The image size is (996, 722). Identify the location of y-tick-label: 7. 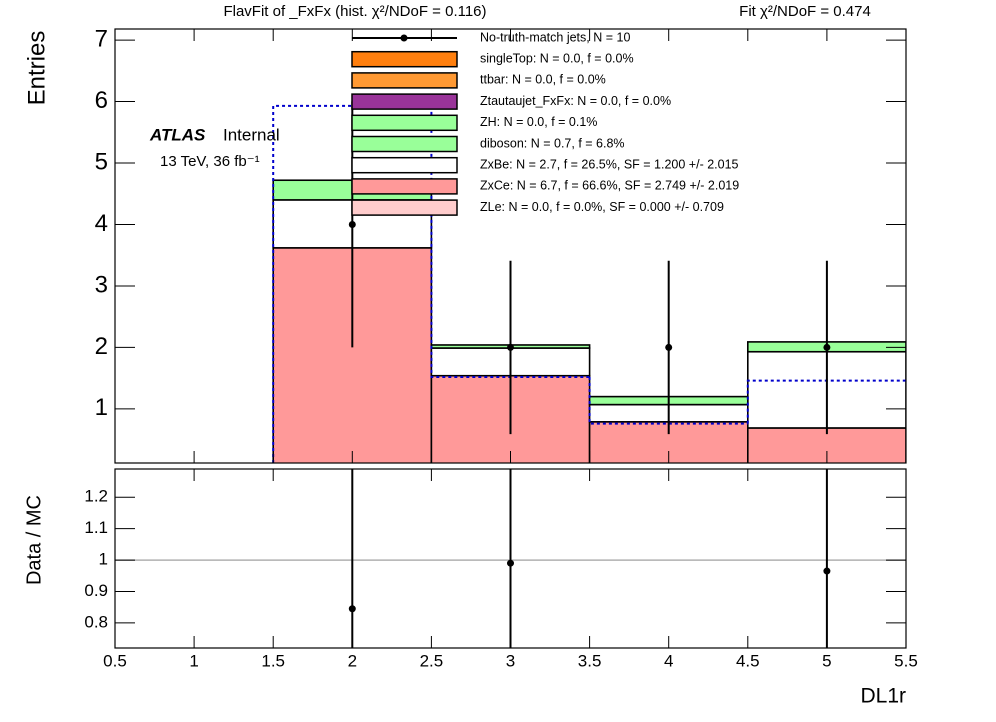
(101, 38).